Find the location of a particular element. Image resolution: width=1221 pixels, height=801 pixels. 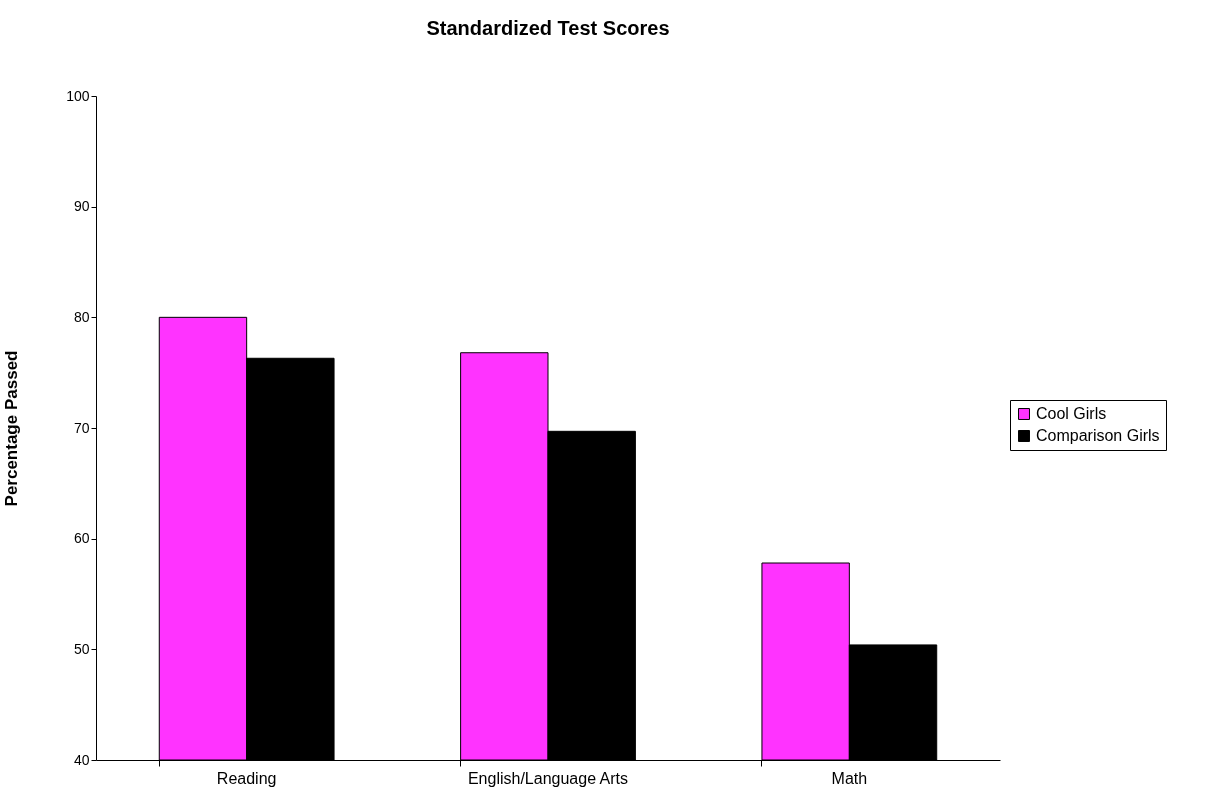

x-tick-label: Reading is located at coordinates (246, 778).